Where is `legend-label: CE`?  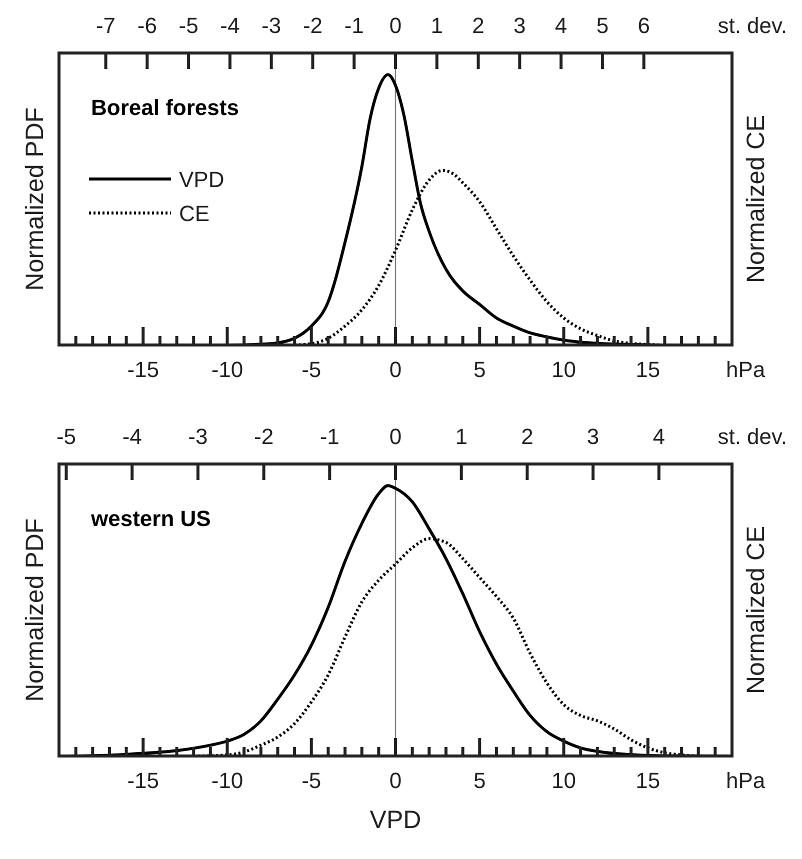 legend-label: CE is located at coordinates (194, 213).